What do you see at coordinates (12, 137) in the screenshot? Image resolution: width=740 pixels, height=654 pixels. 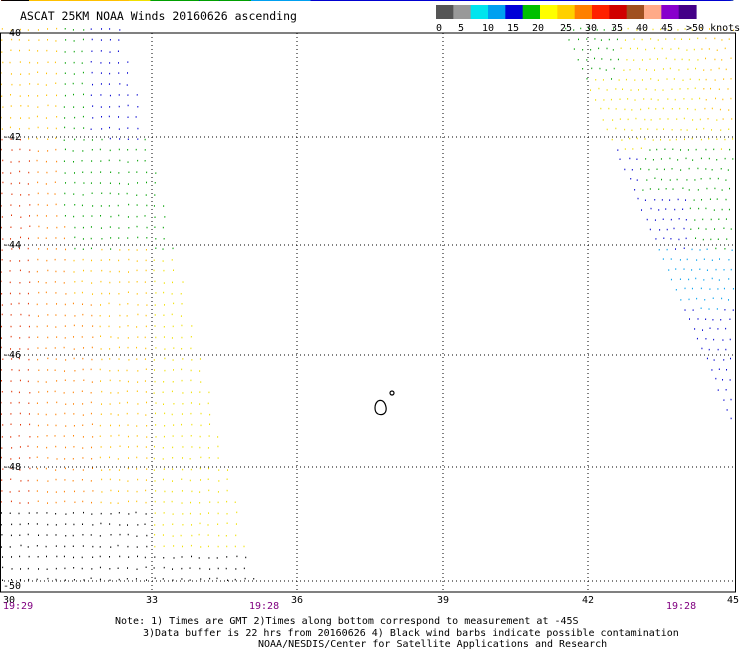 I see `lat-label-42: -42` at bounding box center [12, 137].